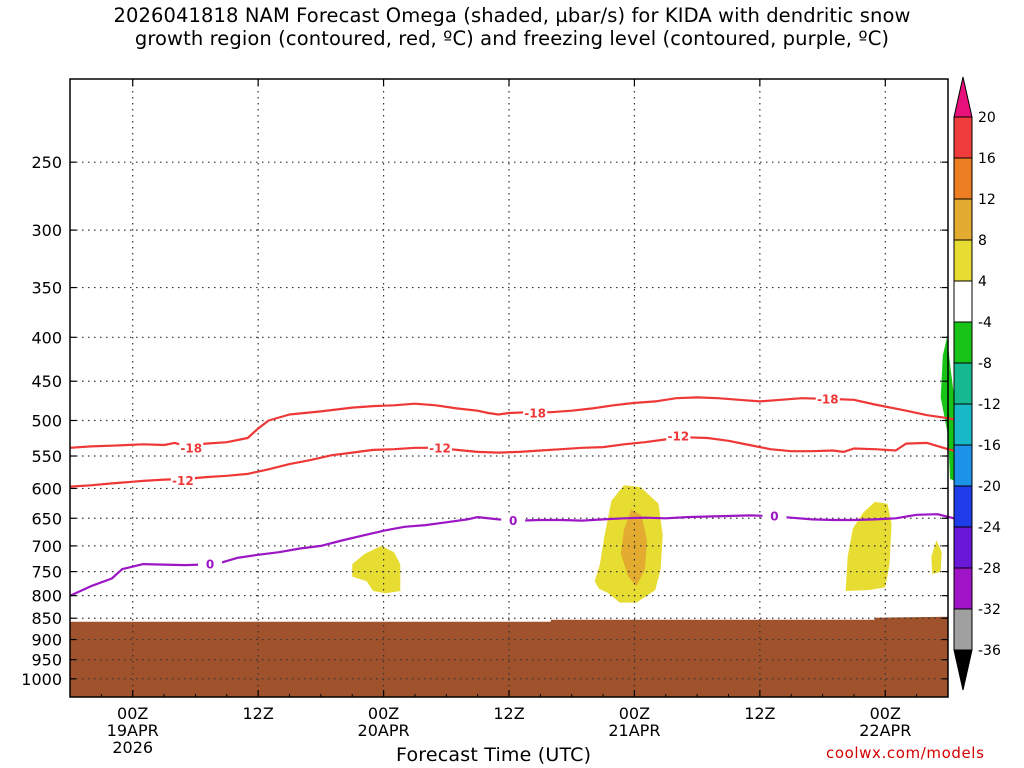 The image size is (1024, 768). Describe the element at coordinates (46, 596) in the screenshot. I see `y-tick-label: 800` at that location.